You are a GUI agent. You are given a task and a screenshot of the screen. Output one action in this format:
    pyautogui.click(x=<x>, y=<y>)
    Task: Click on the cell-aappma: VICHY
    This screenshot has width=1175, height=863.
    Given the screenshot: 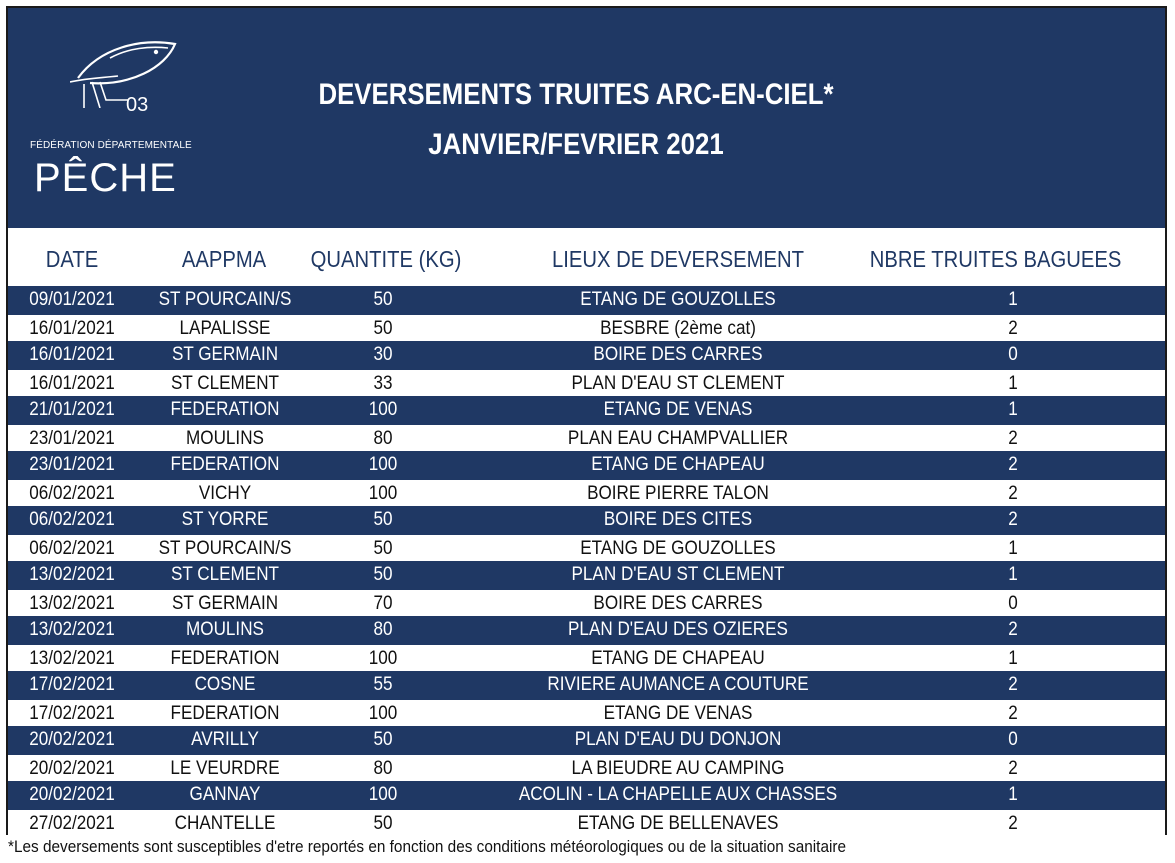 What is the action you would take?
    pyautogui.click(x=225, y=493)
    